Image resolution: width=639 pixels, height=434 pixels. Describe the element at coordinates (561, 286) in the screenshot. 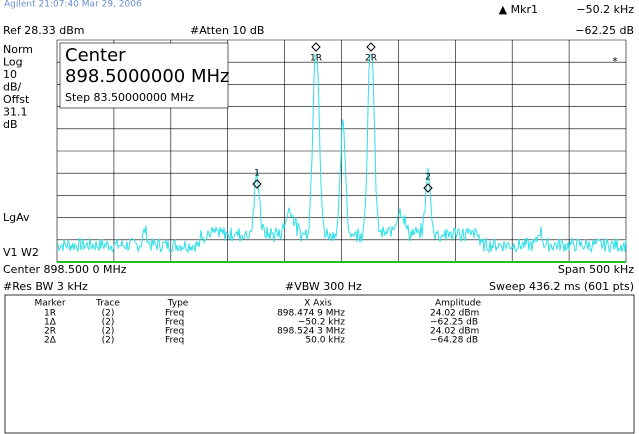

I see `footer-sweep: Sweep 436.2 ms (601 pts)` at that location.